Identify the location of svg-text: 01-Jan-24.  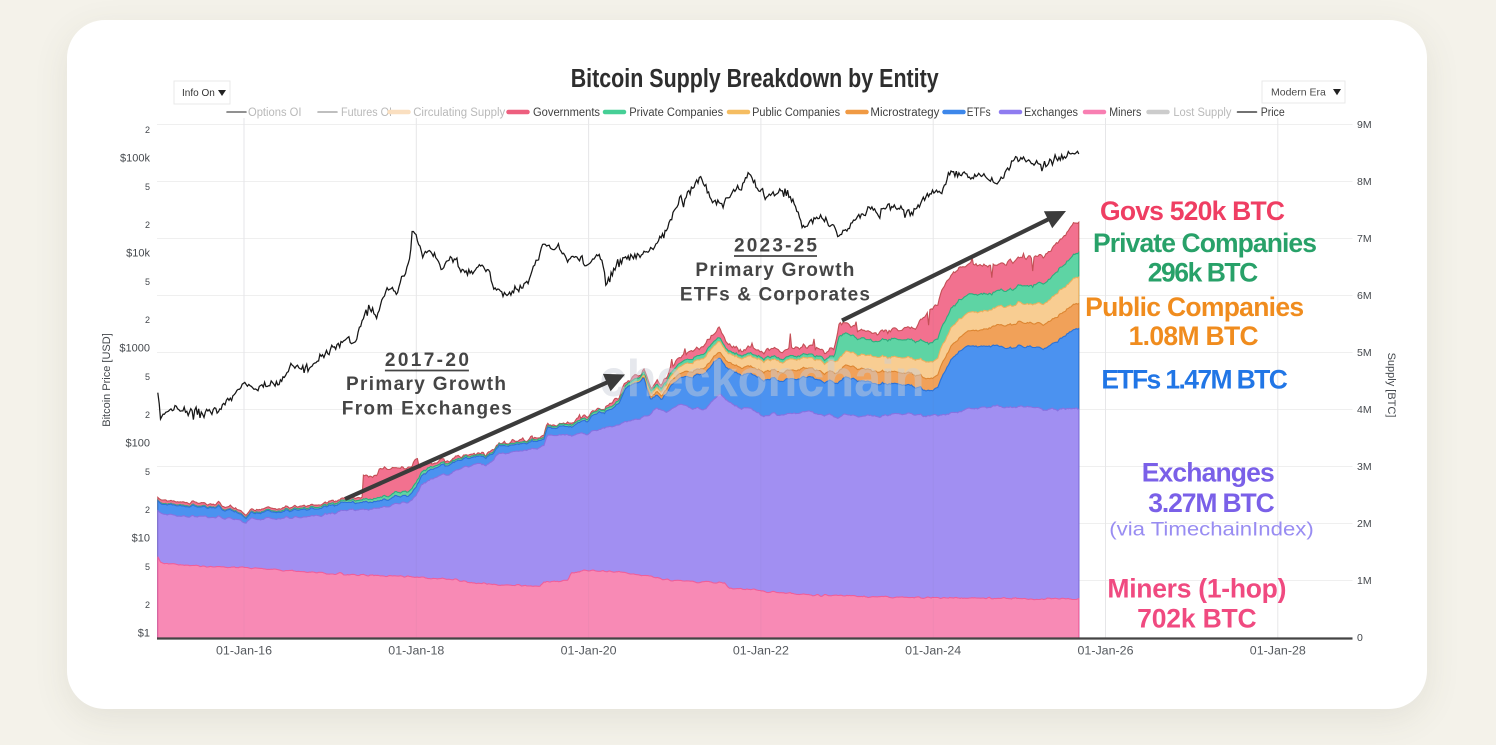
(933, 652).